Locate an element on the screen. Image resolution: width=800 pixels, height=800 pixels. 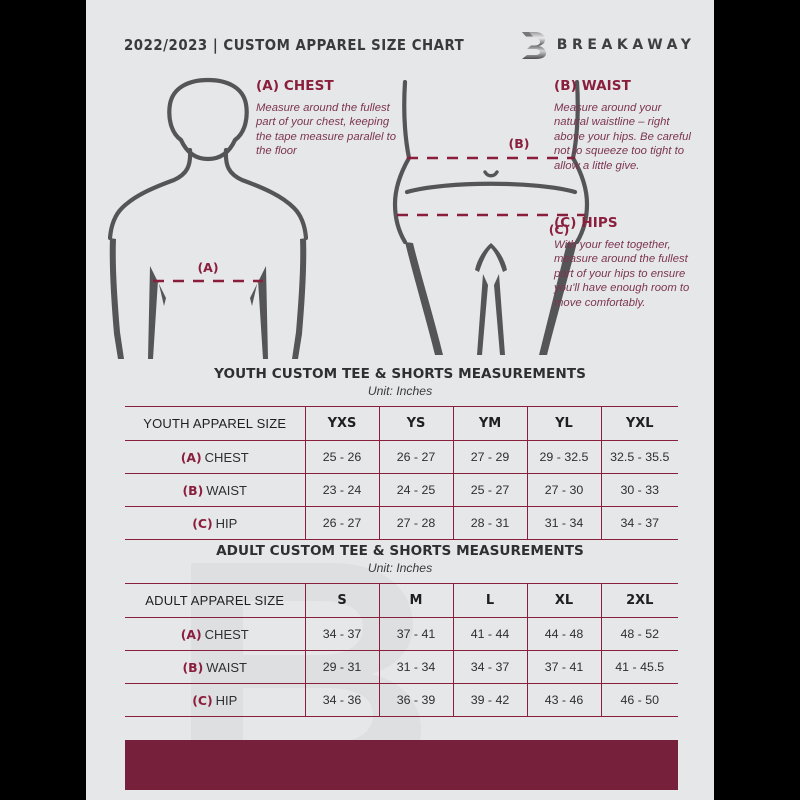
adult-row-label-chest: (A) CHEST is located at coordinates (215, 634).